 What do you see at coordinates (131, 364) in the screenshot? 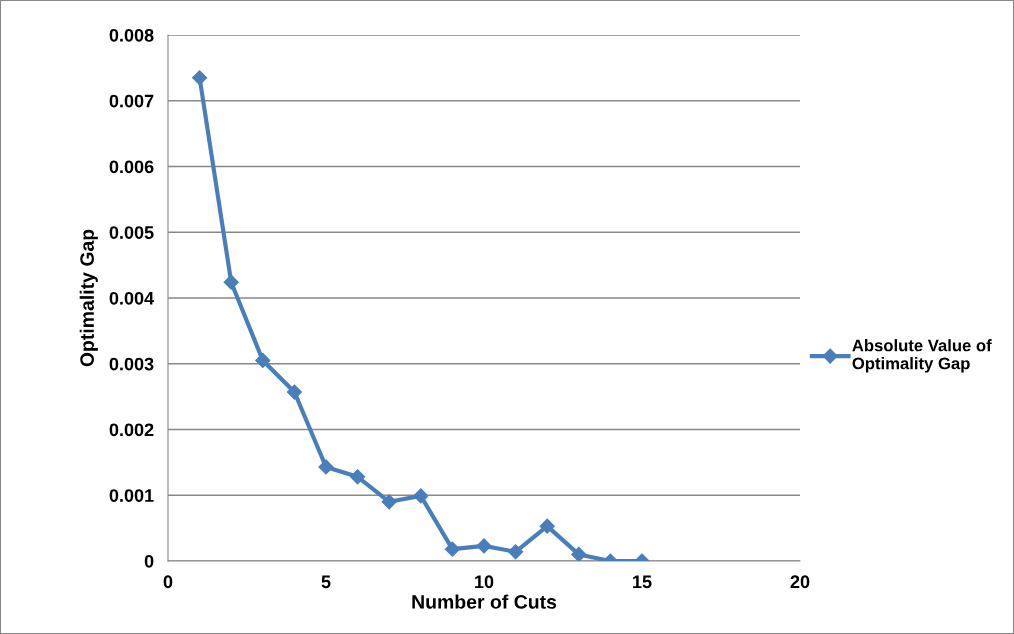
I see `y-tick-label: 0.003` at bounding box center [131, 364].